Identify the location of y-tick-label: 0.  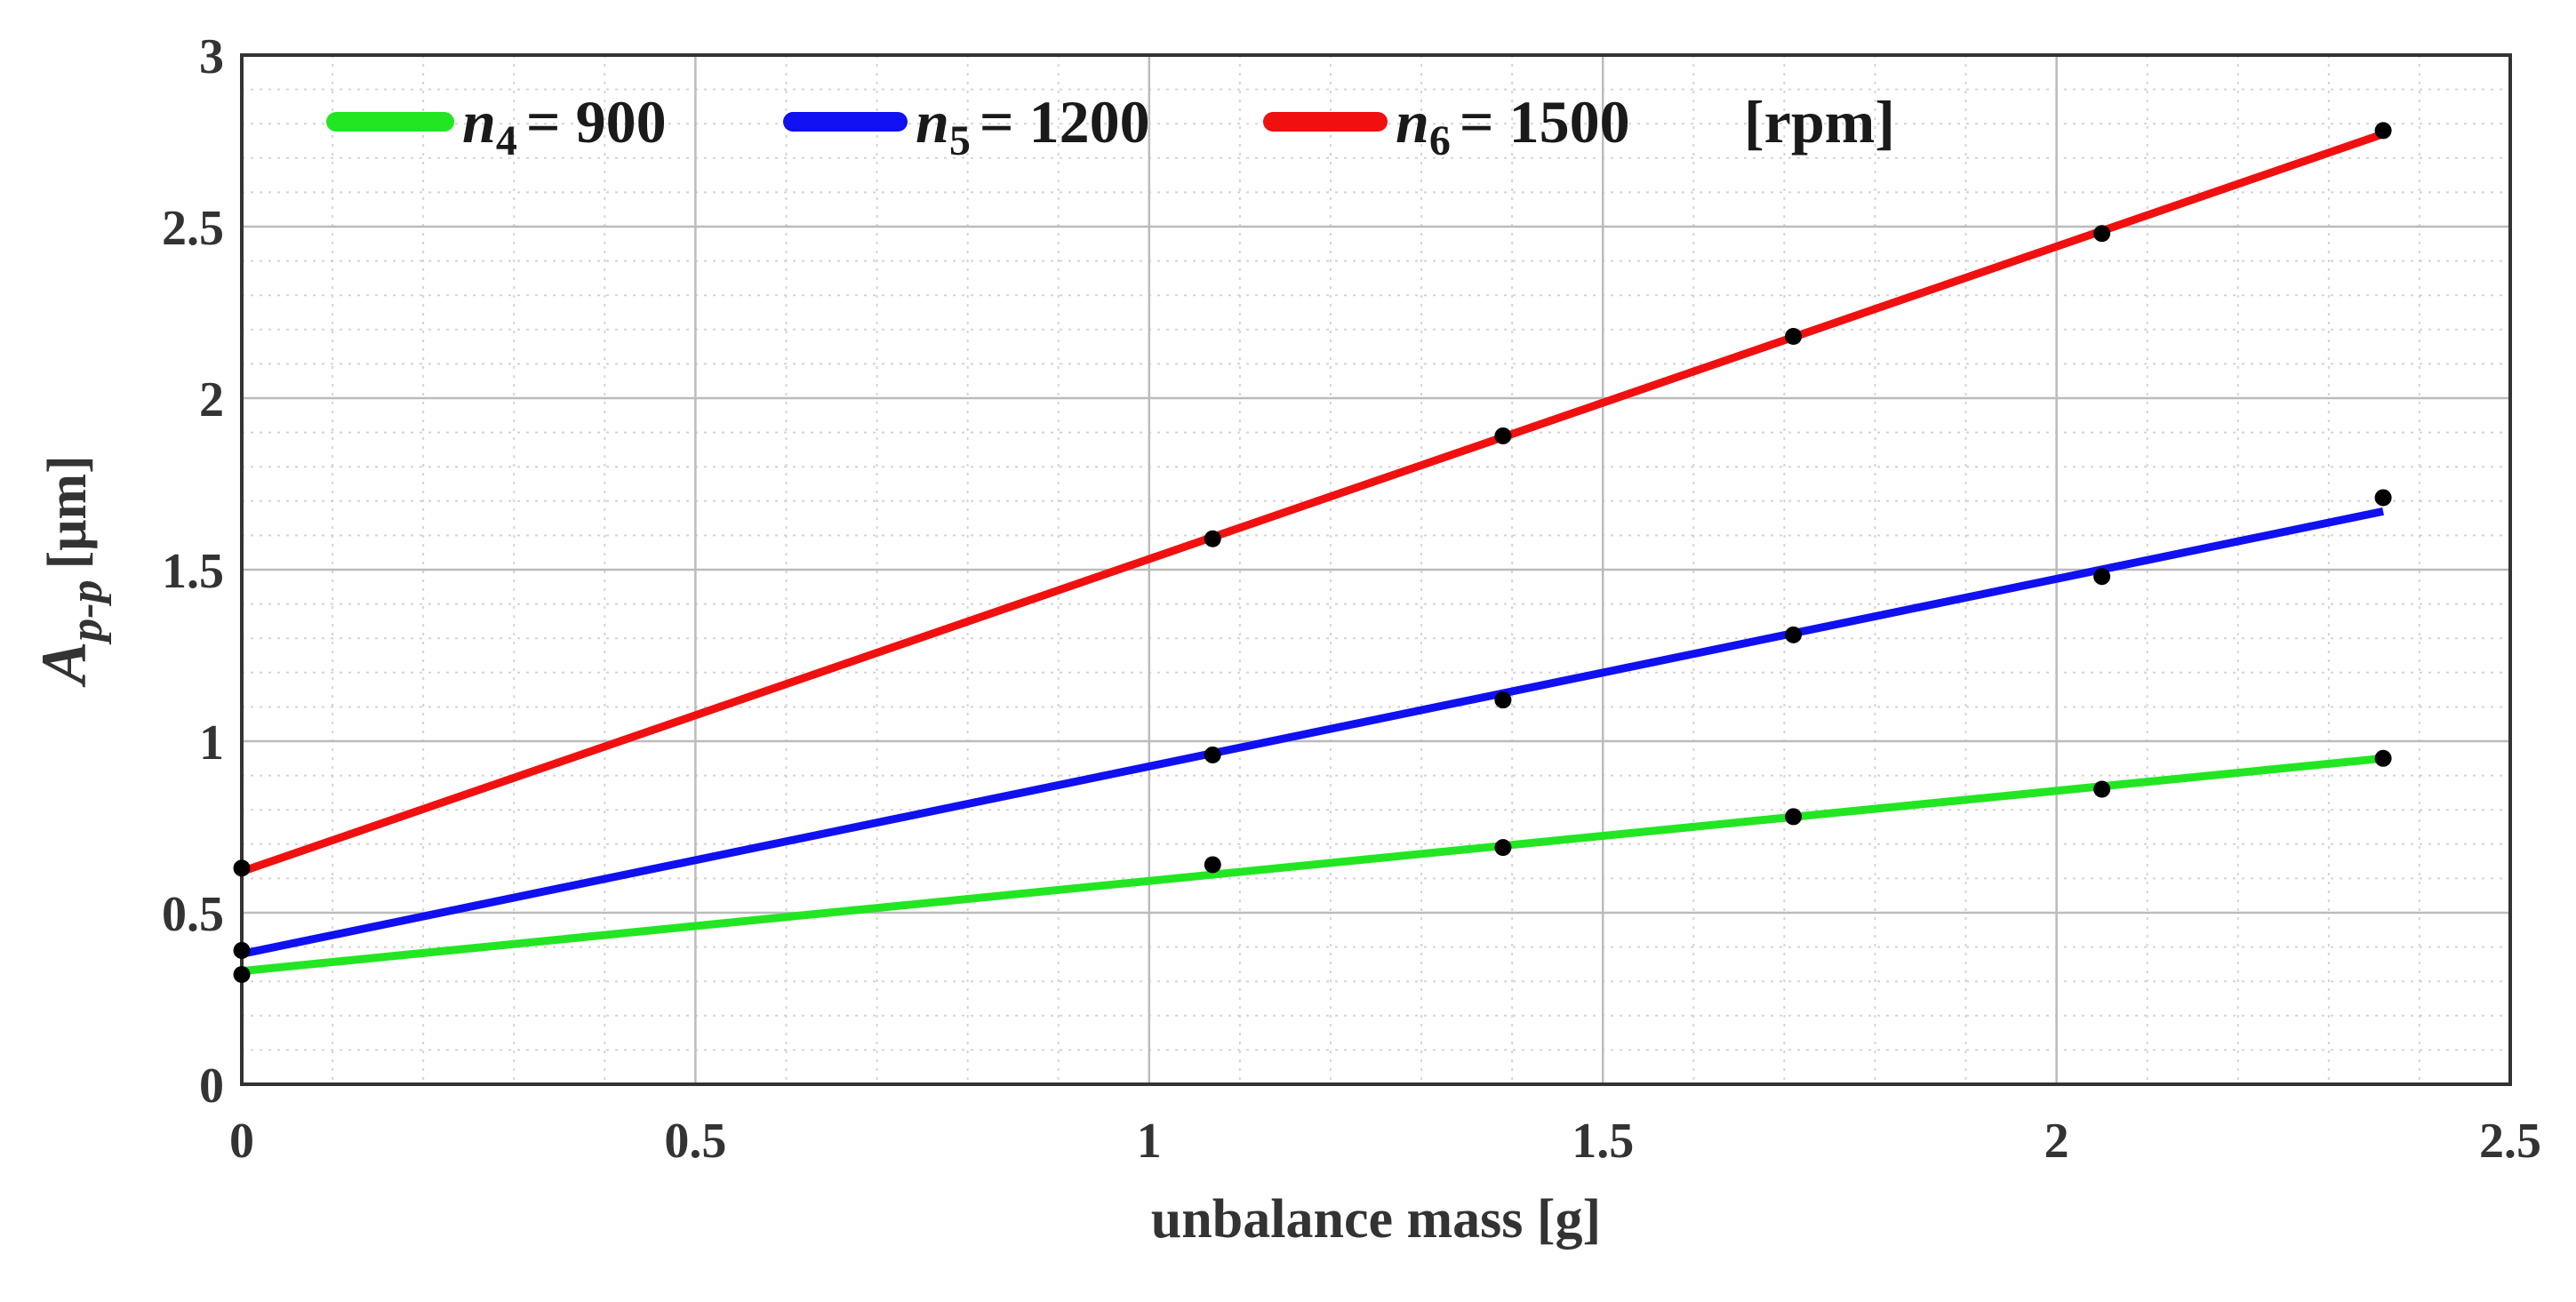
(211, 1086).